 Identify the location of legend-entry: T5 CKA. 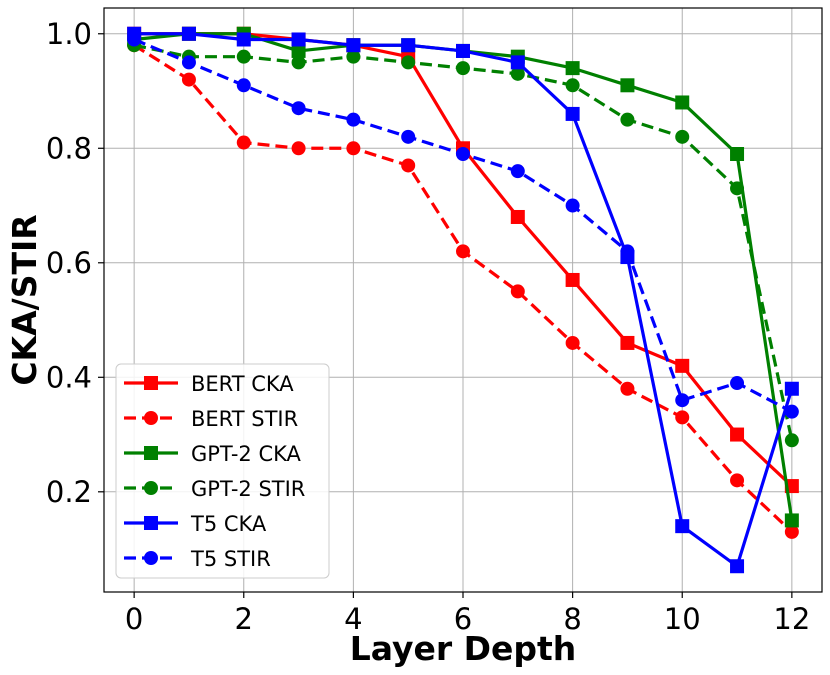
(195, 524).